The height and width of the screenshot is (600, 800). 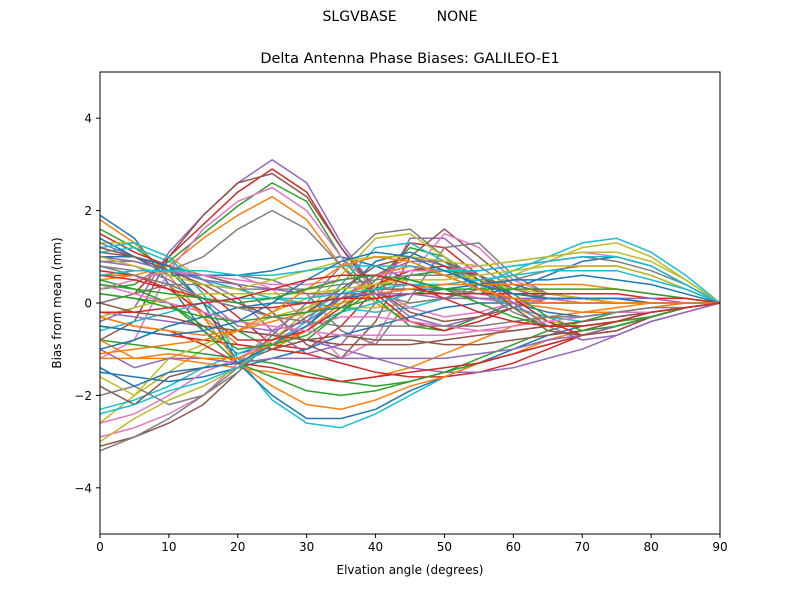 I want to click on y-tick-label: 2, so click(x=88, y=211).